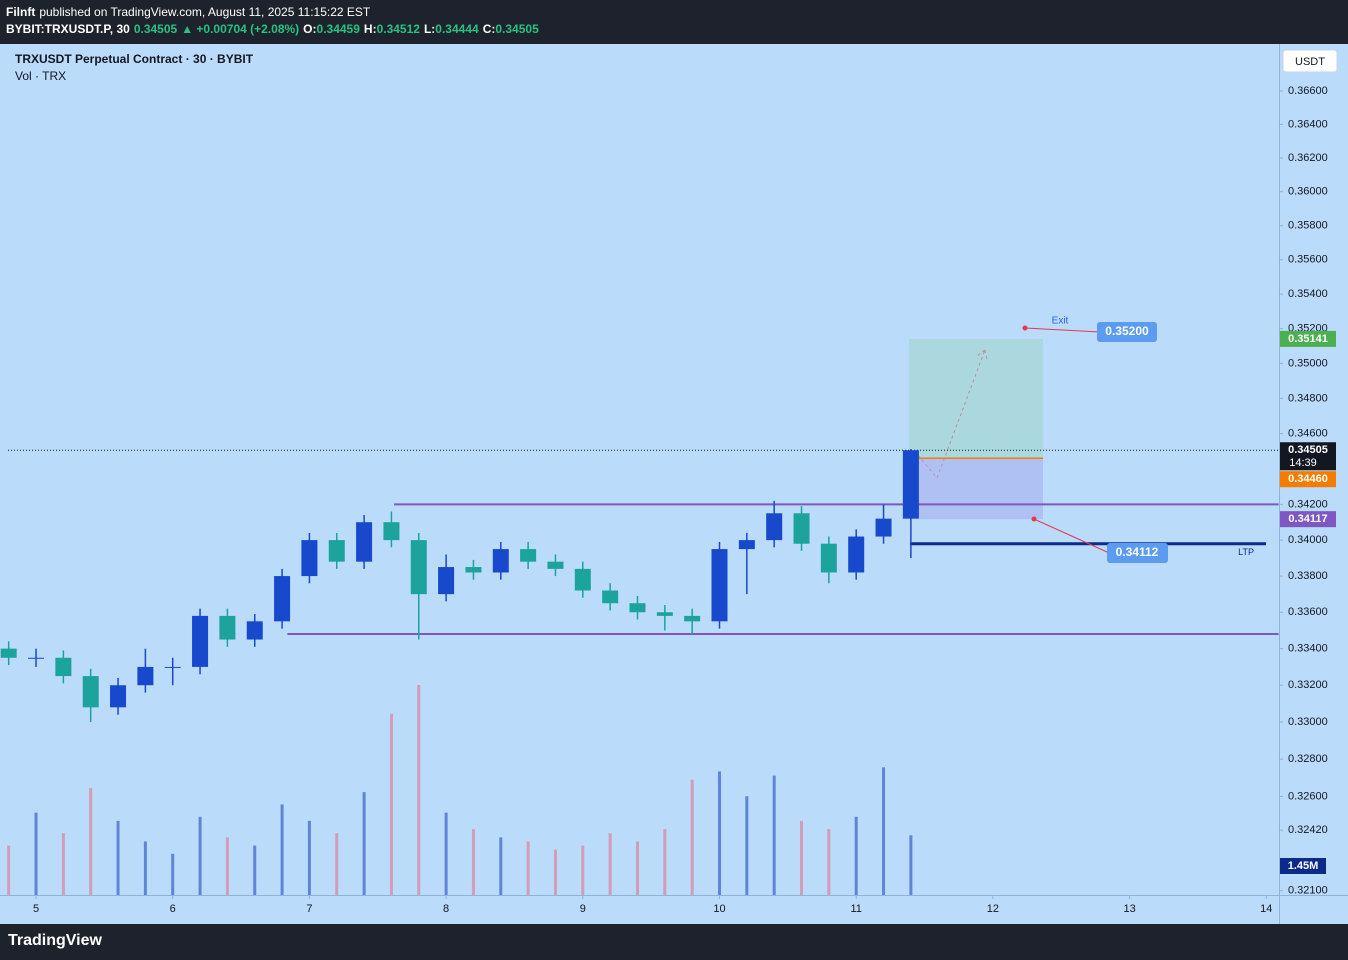  What do you see at coordinates (1308, 649) in the screenshot?
I see `y-tick-label: 0.33400` at bounding box center [1308, 649].